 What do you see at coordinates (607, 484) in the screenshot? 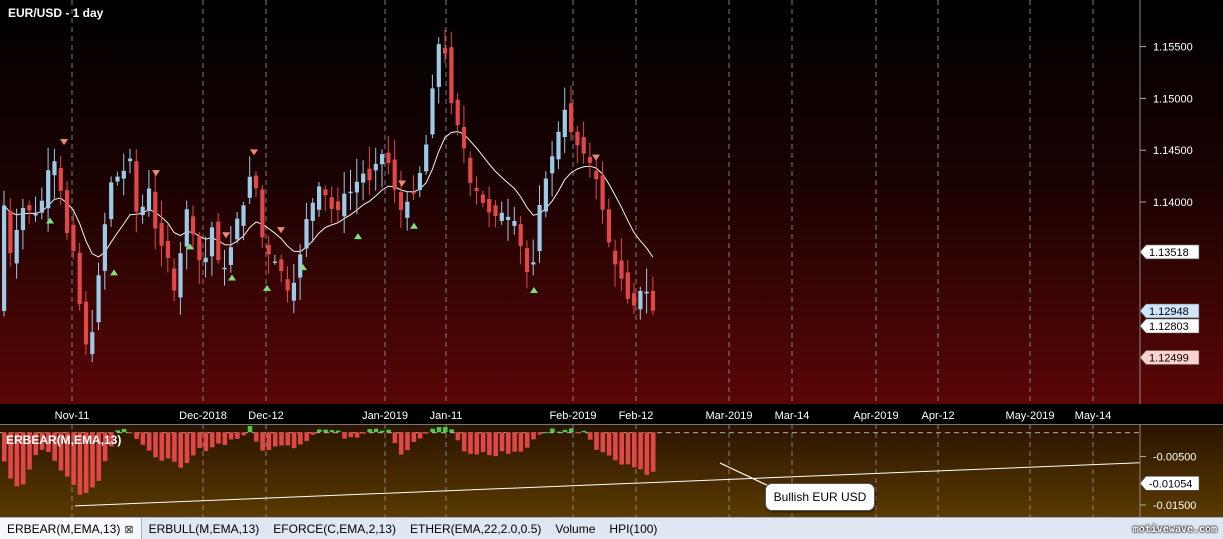
I see `indicator-trendline` at bounding box center [607, 484].